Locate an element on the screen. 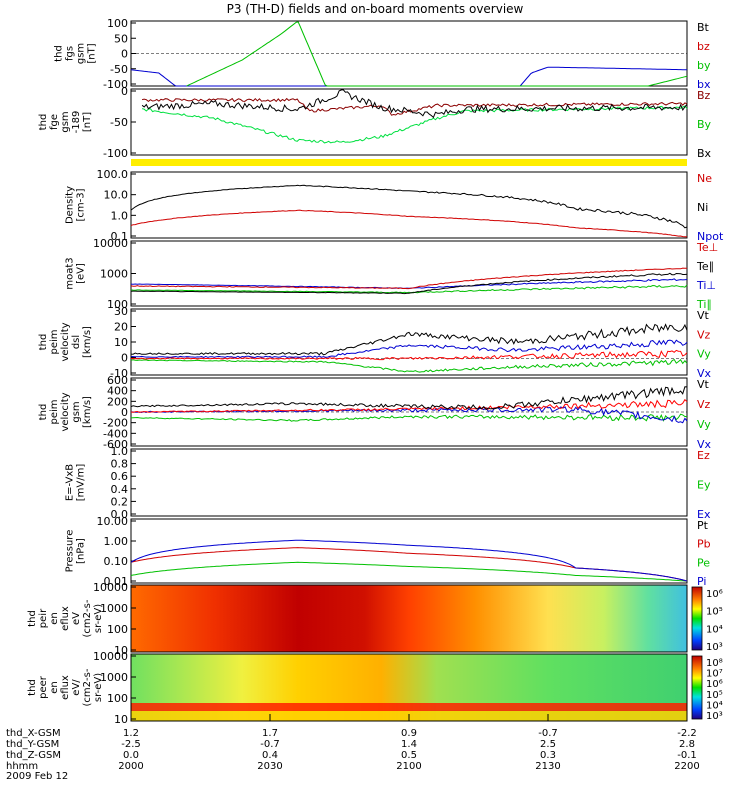 Image resolution: width=750 pixels, height=800 pixels. y-tick-label: 400 is located at coordinates (117, 391).